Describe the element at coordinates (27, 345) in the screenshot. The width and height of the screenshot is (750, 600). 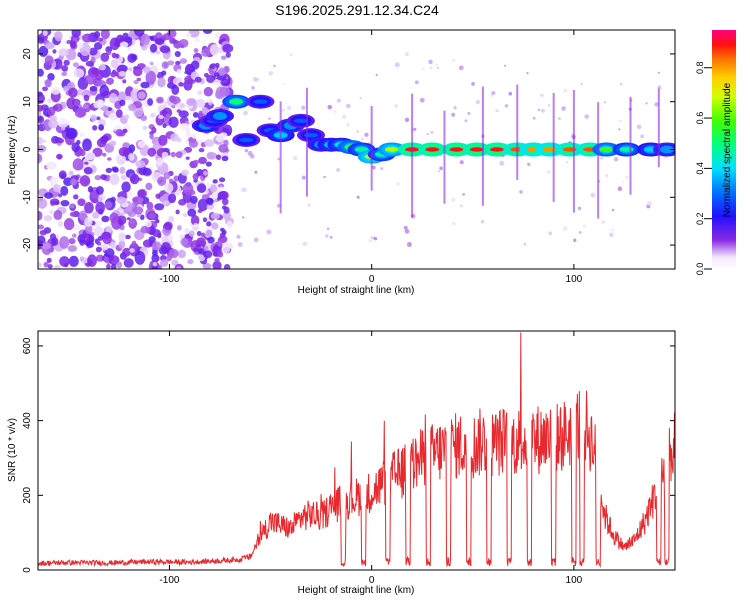
I see `y-tick-label: 600` at that location.